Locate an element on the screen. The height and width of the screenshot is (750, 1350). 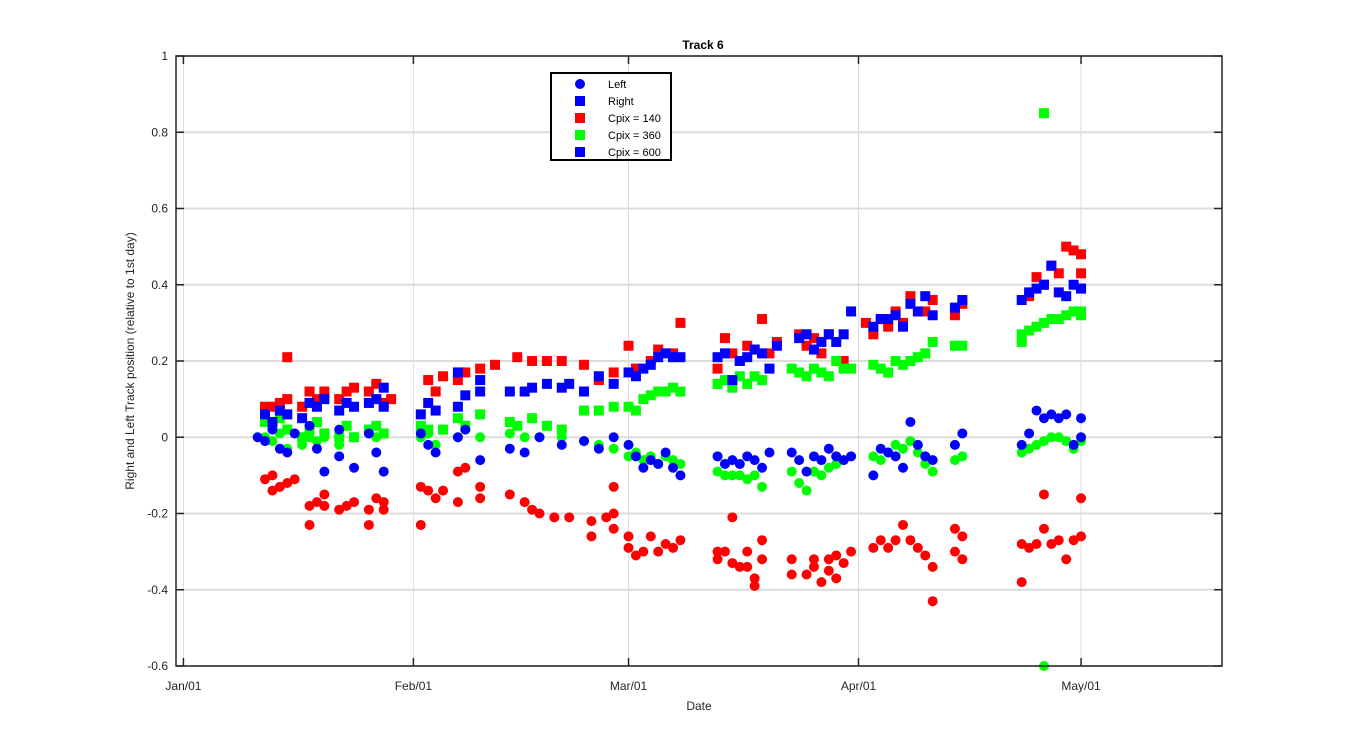
y-tick-label: 0.8 is located at coordinates (159, 132).